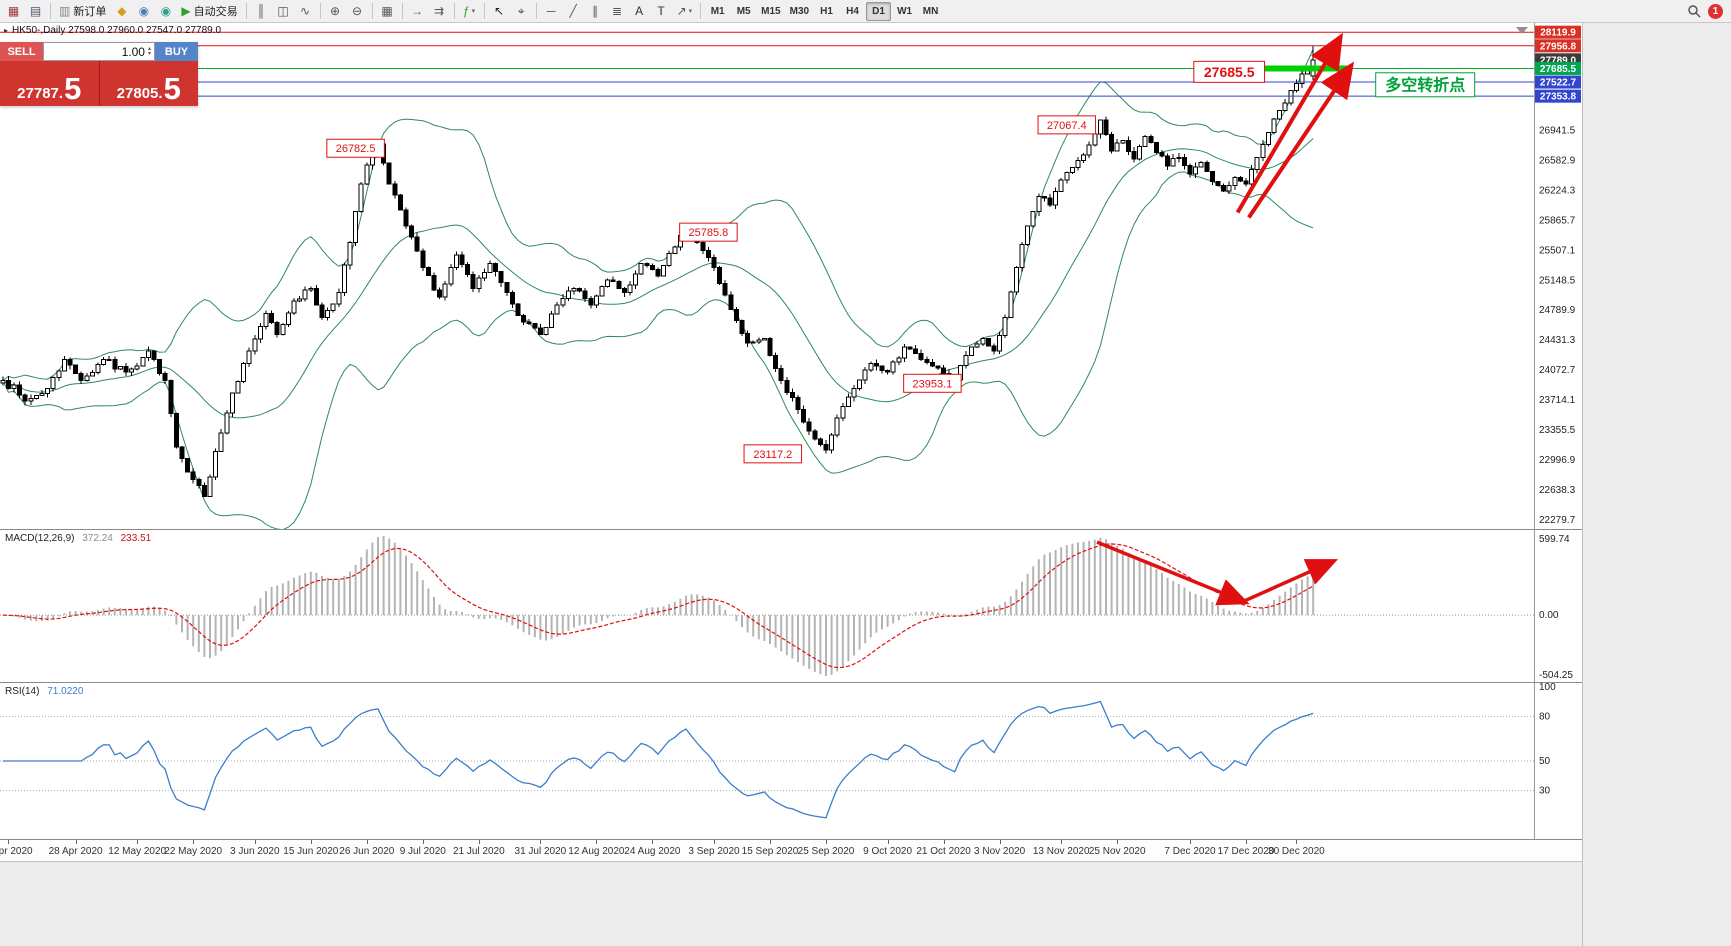 This screenshot has height=946, width=1731. What do you see at coordinates (367, 851) in the screenshot?
I see `date-label: 26 Jun 2020` at bounding box center [367, 851].